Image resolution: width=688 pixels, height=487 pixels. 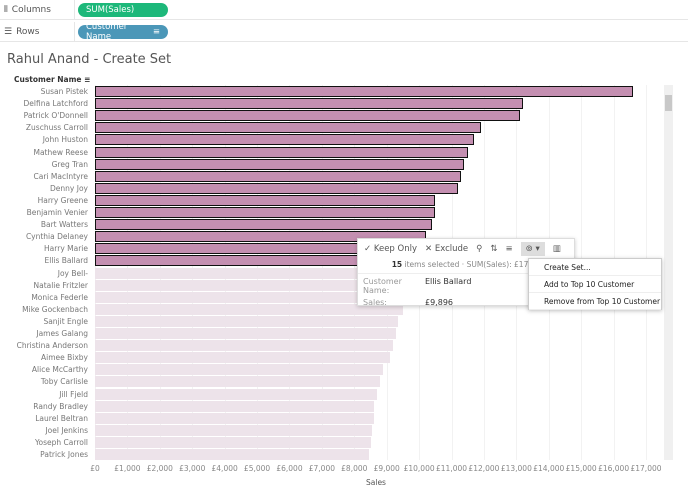 I want to click on row-label: Laurel Beltran, so click(x=61, y=418).